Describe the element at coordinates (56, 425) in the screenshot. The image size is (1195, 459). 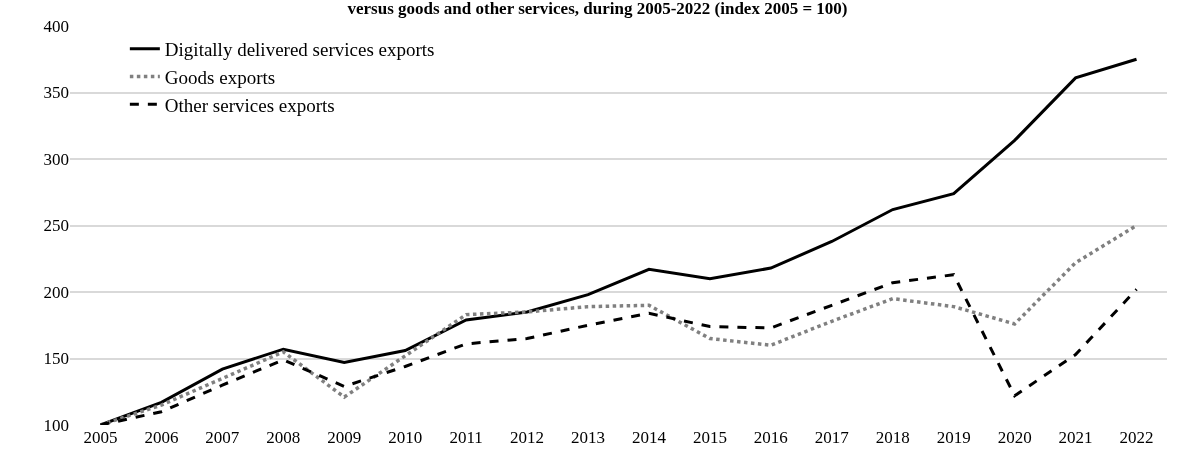
I see `y-tick-label: 100` at that location.